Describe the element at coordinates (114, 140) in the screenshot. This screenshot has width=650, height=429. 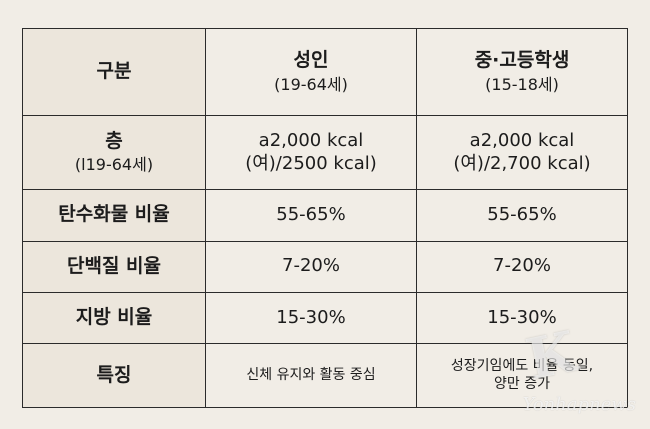
I see `energy-label: 층` at that location.